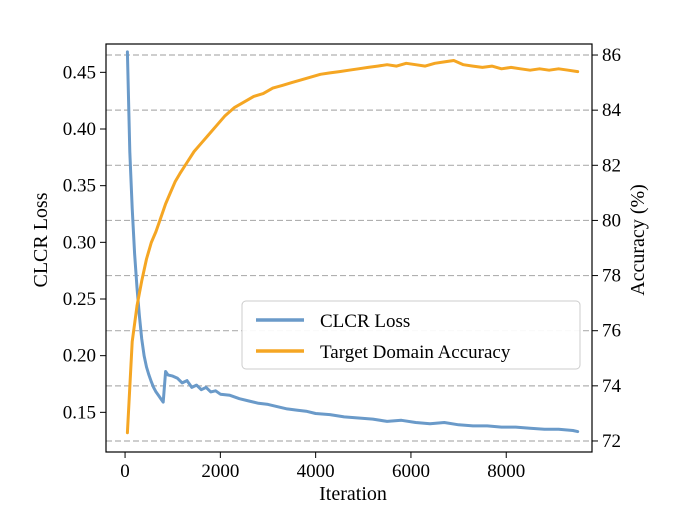 This screenshot has width=687, height=523. What do you see at coordinates (611, 220) in the screenshot?
I see `y-right-tick-label: 80` at bounding box center [611, 220].